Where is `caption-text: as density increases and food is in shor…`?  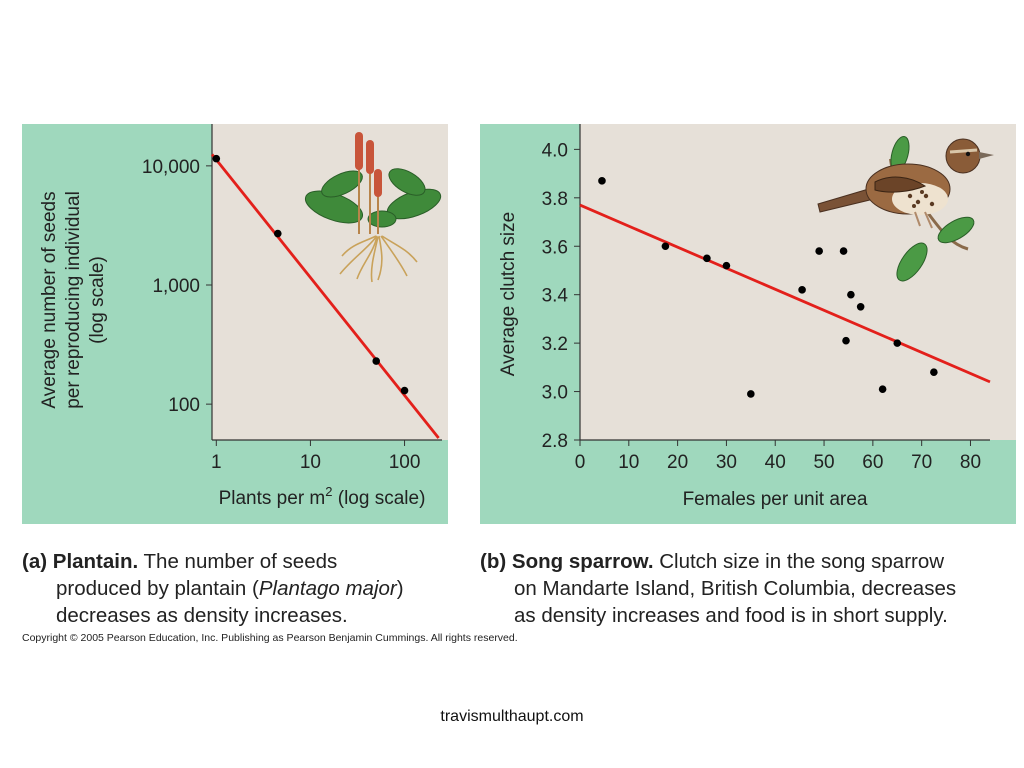 caption-text: as density increases and food is in shor… is located at coordinates (731, 615).